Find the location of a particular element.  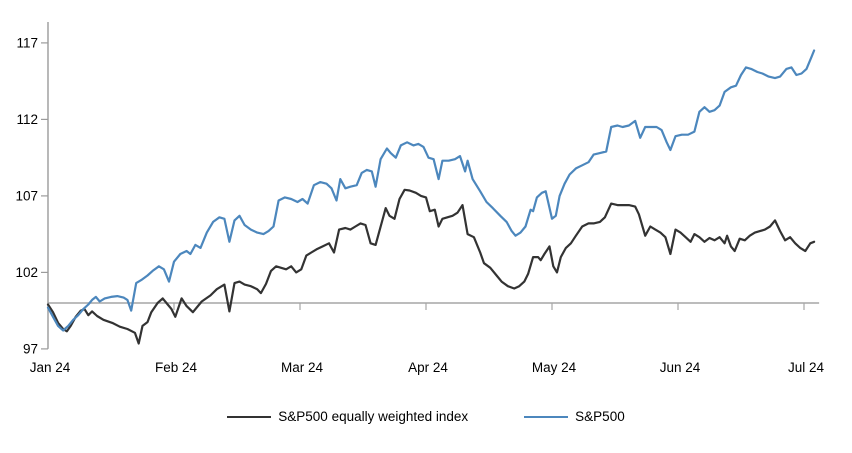

y-tick-label: 107 is located at coordinates (26, 195).